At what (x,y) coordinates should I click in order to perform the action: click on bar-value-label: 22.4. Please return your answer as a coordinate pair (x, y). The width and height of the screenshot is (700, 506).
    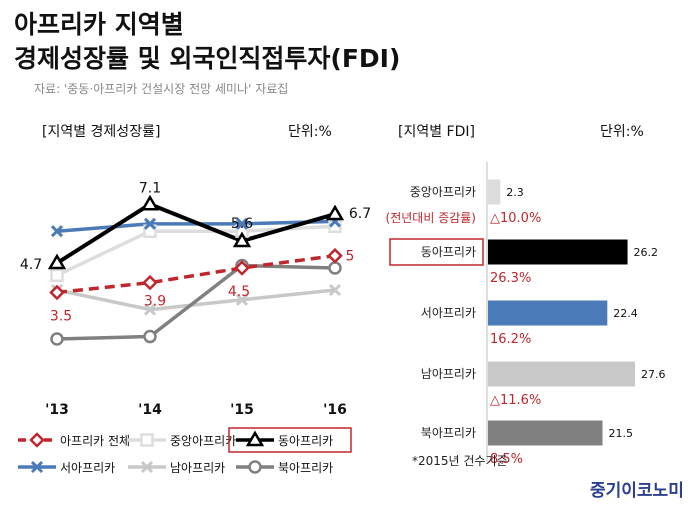
    Looking at the image, I should click on (625, 313).